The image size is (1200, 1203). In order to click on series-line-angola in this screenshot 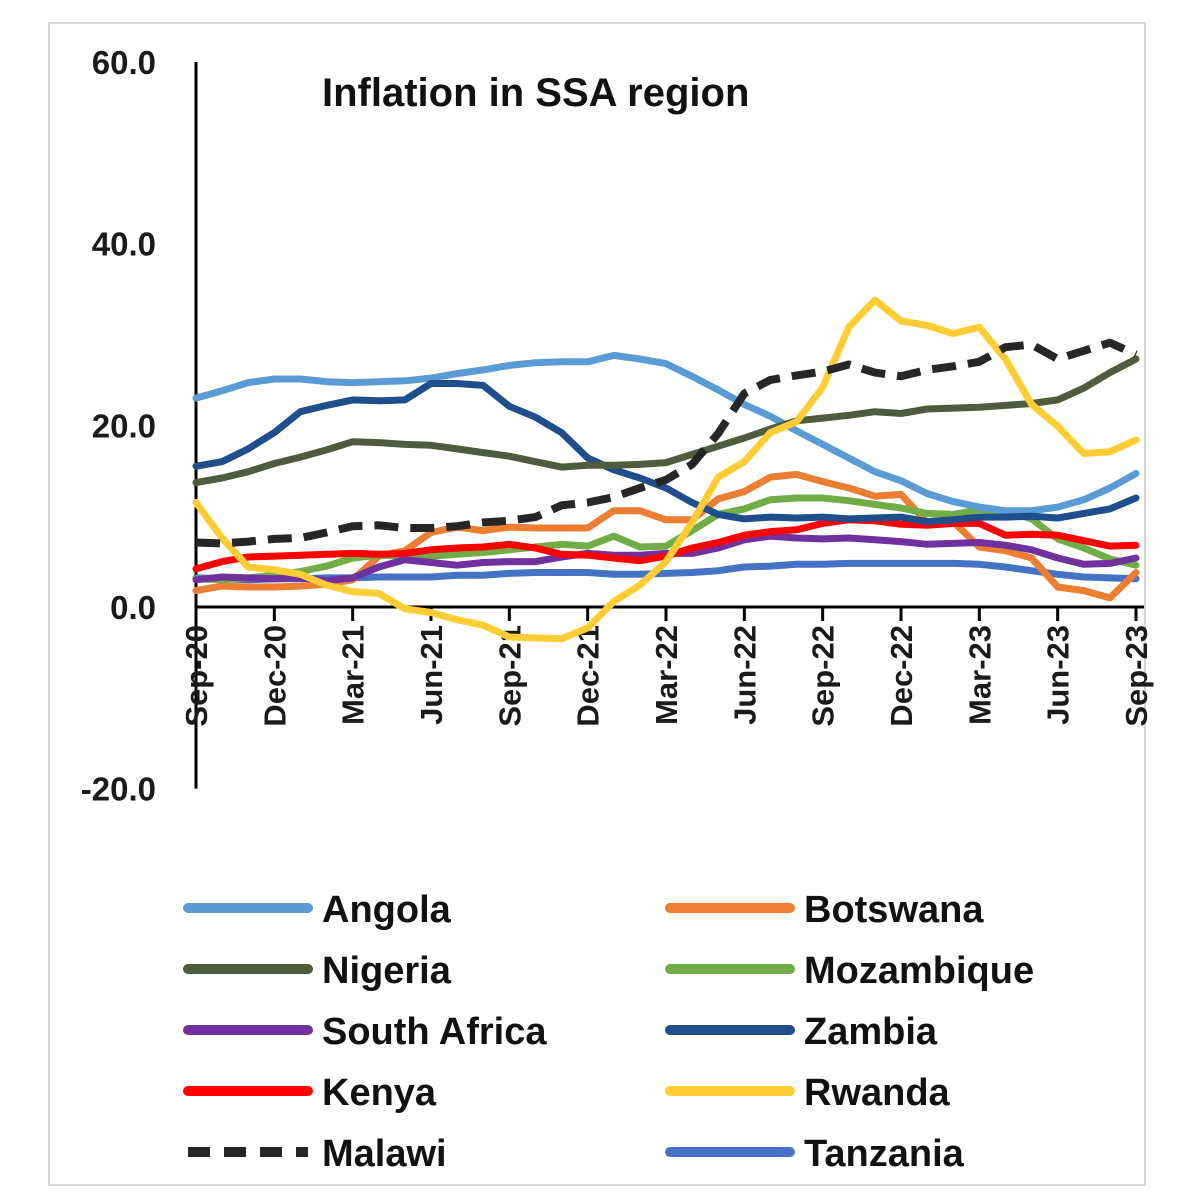, I will do `click(666, 433)`.